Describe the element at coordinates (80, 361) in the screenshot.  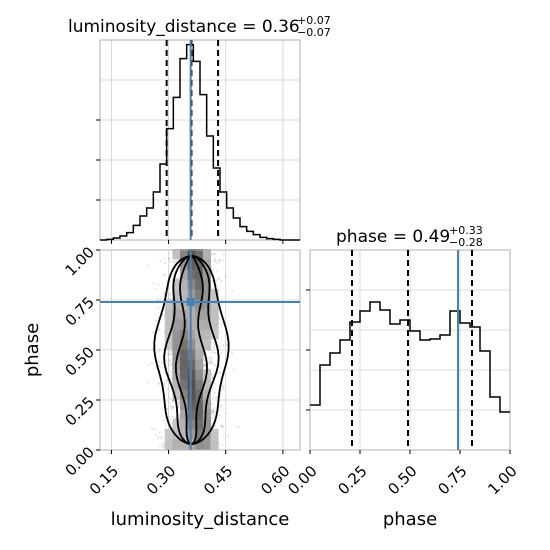
I see `joint-ytick-label-2: 0.50` at that location.